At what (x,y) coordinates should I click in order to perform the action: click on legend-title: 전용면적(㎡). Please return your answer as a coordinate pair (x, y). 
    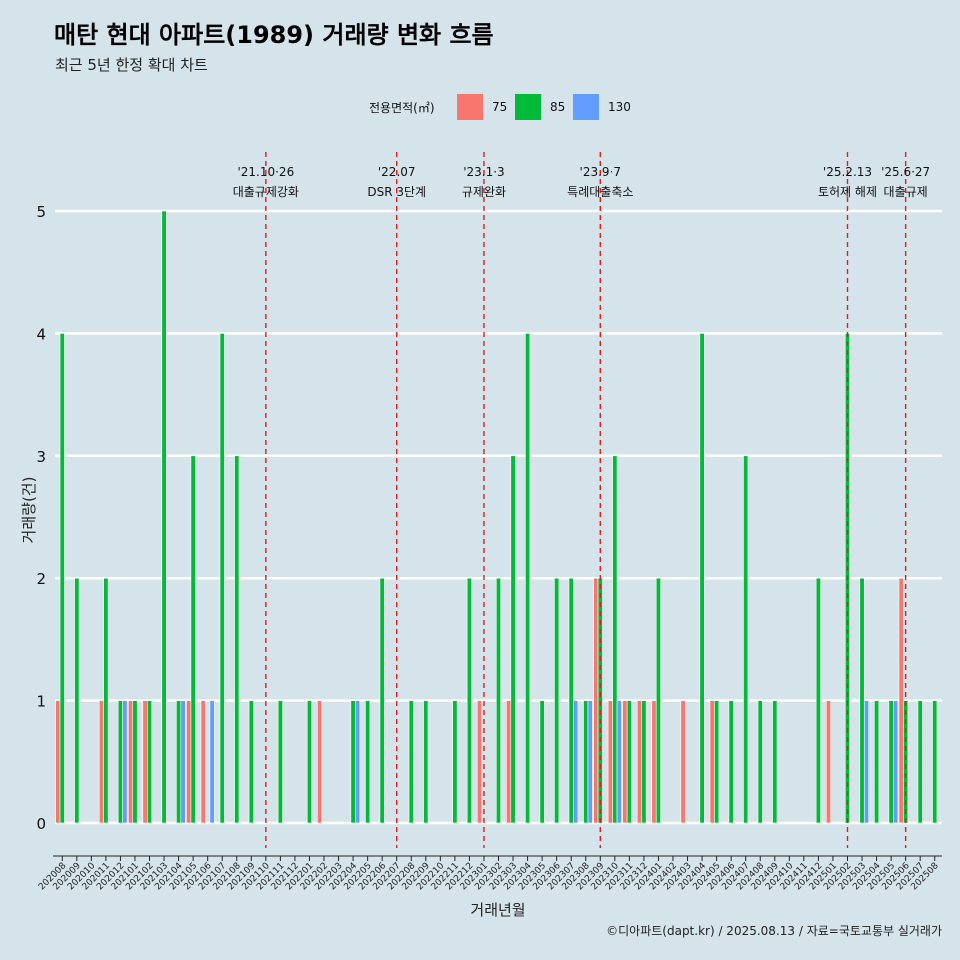
    Looking at the image, I should click on (402, 108).